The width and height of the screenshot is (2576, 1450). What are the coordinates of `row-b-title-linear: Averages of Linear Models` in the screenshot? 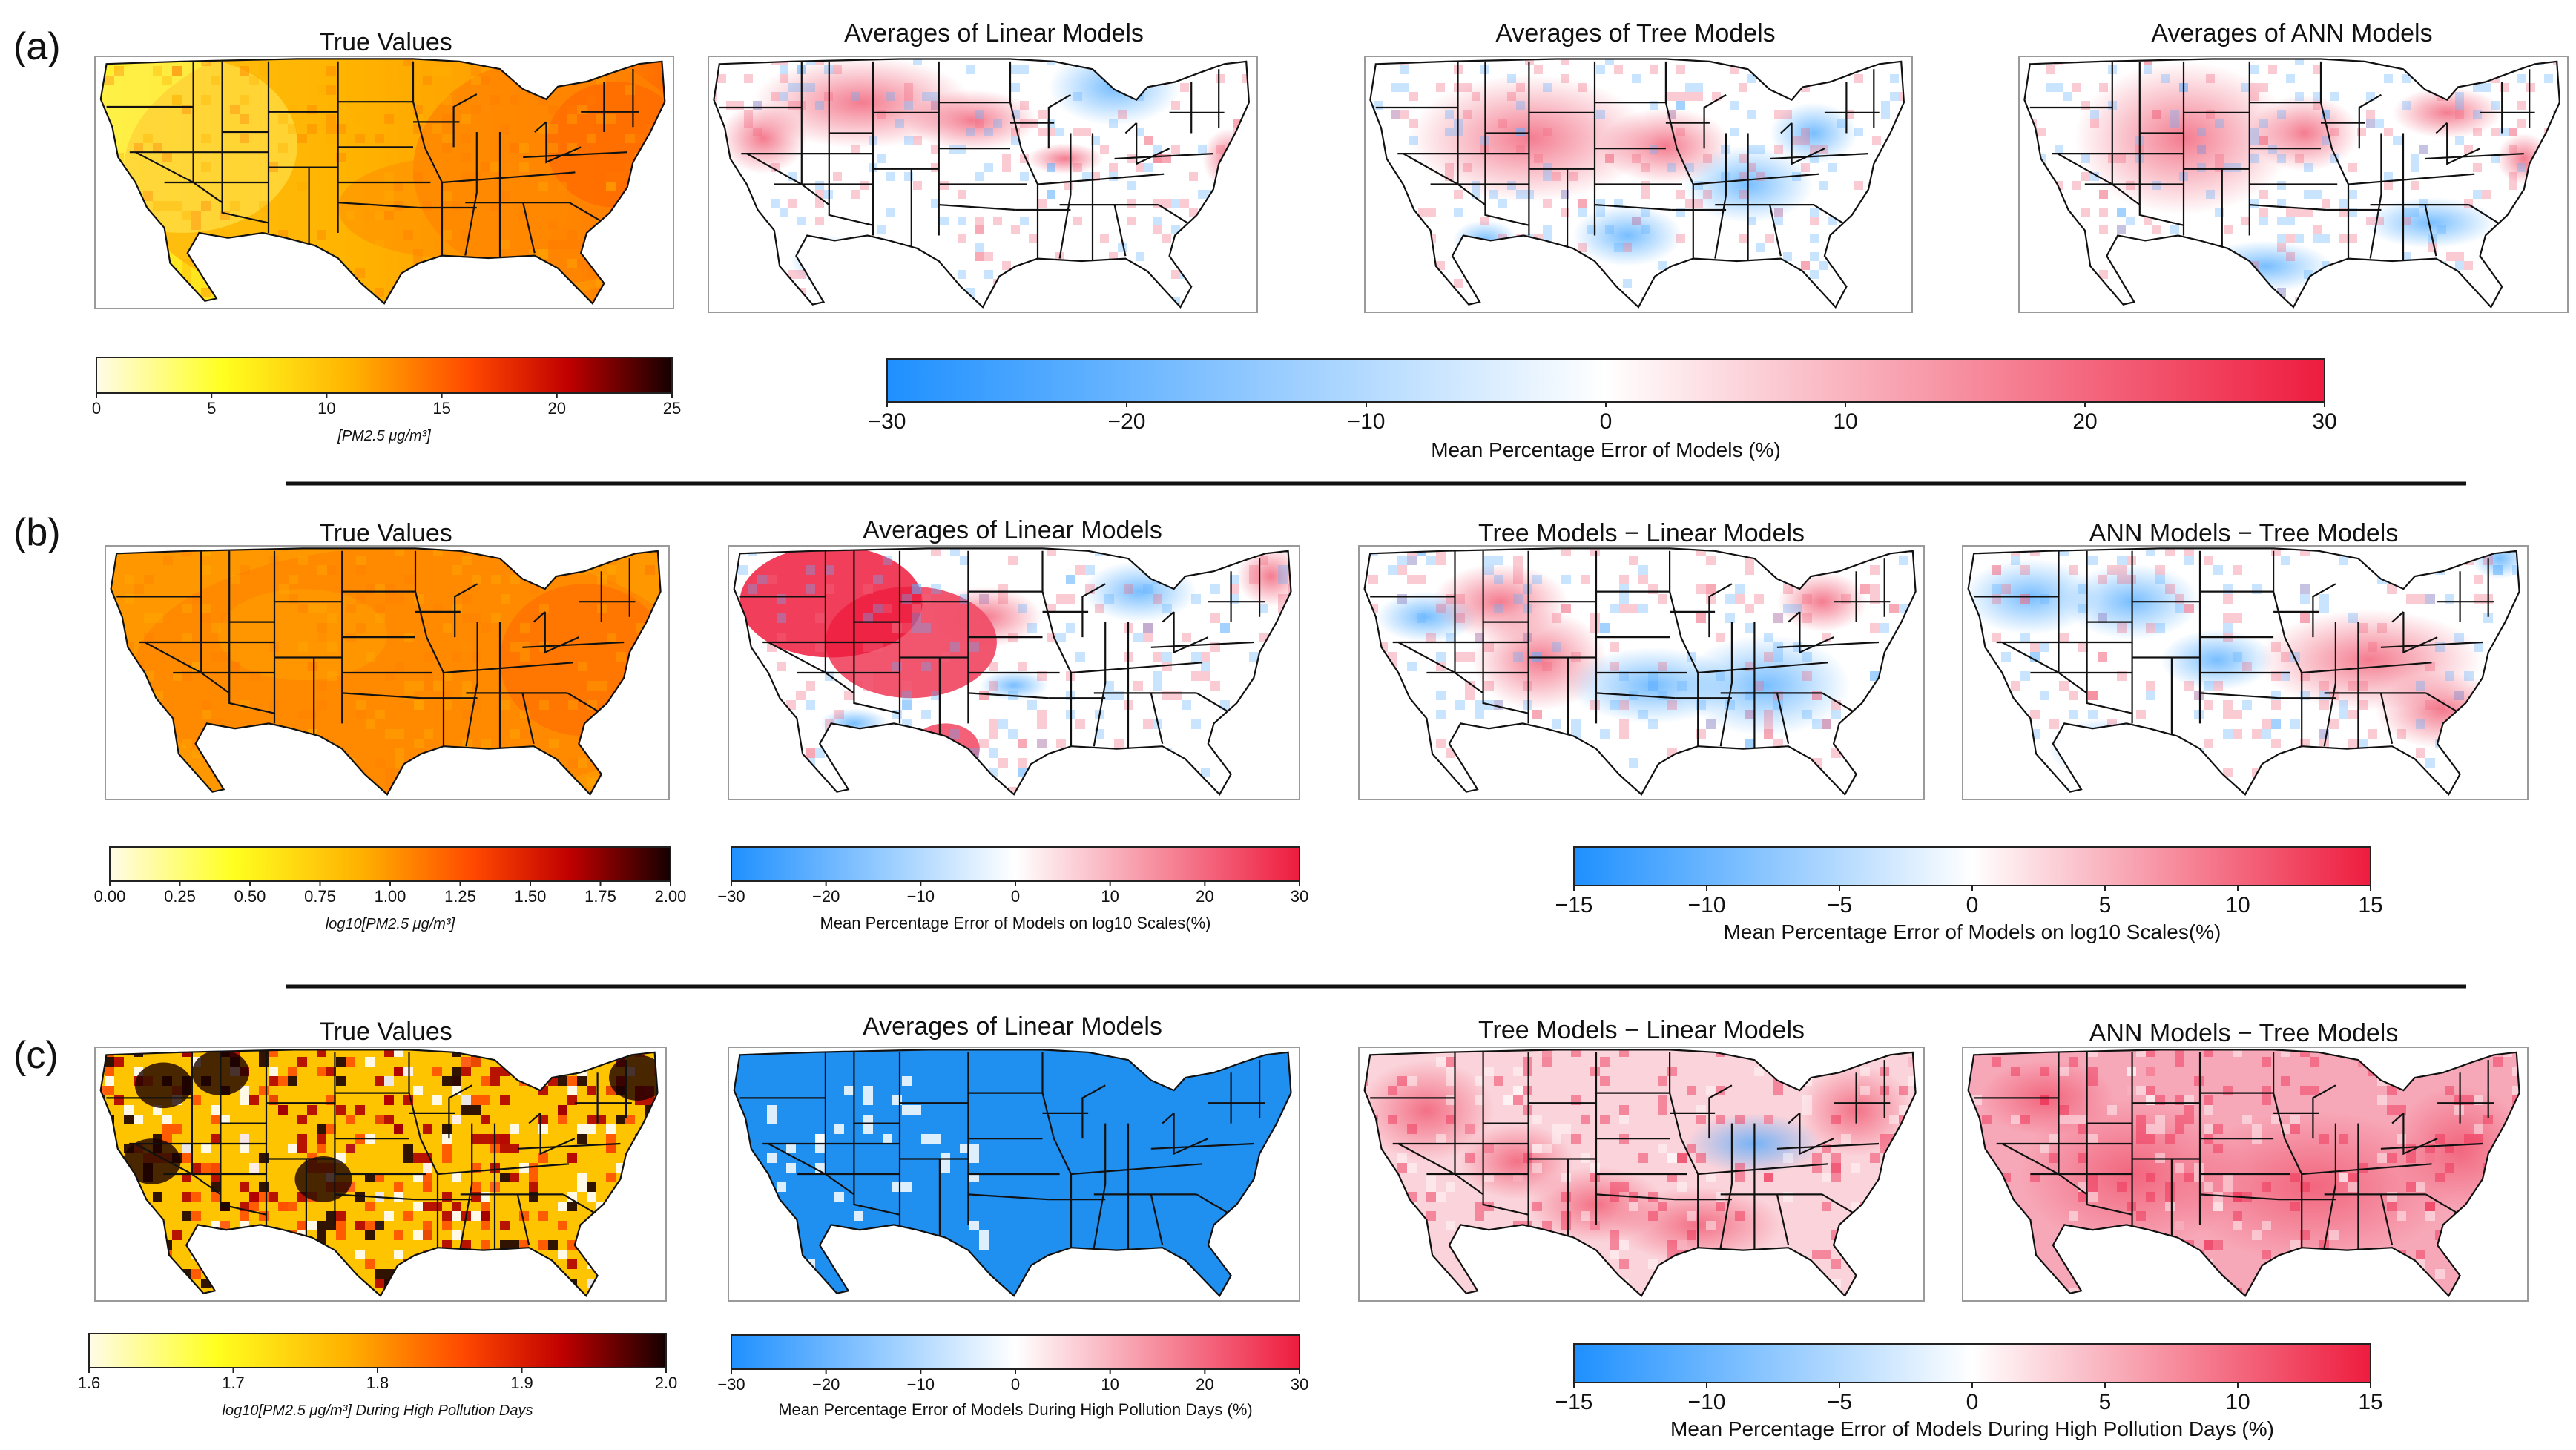 It's located at (1013, 530).